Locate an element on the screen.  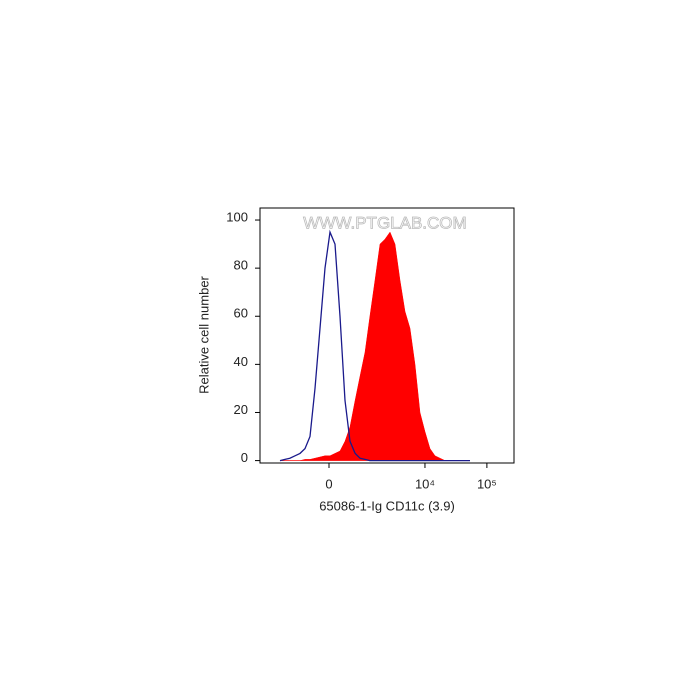
y-axis-label: Relative cell number is located at coordinates (203, 334).